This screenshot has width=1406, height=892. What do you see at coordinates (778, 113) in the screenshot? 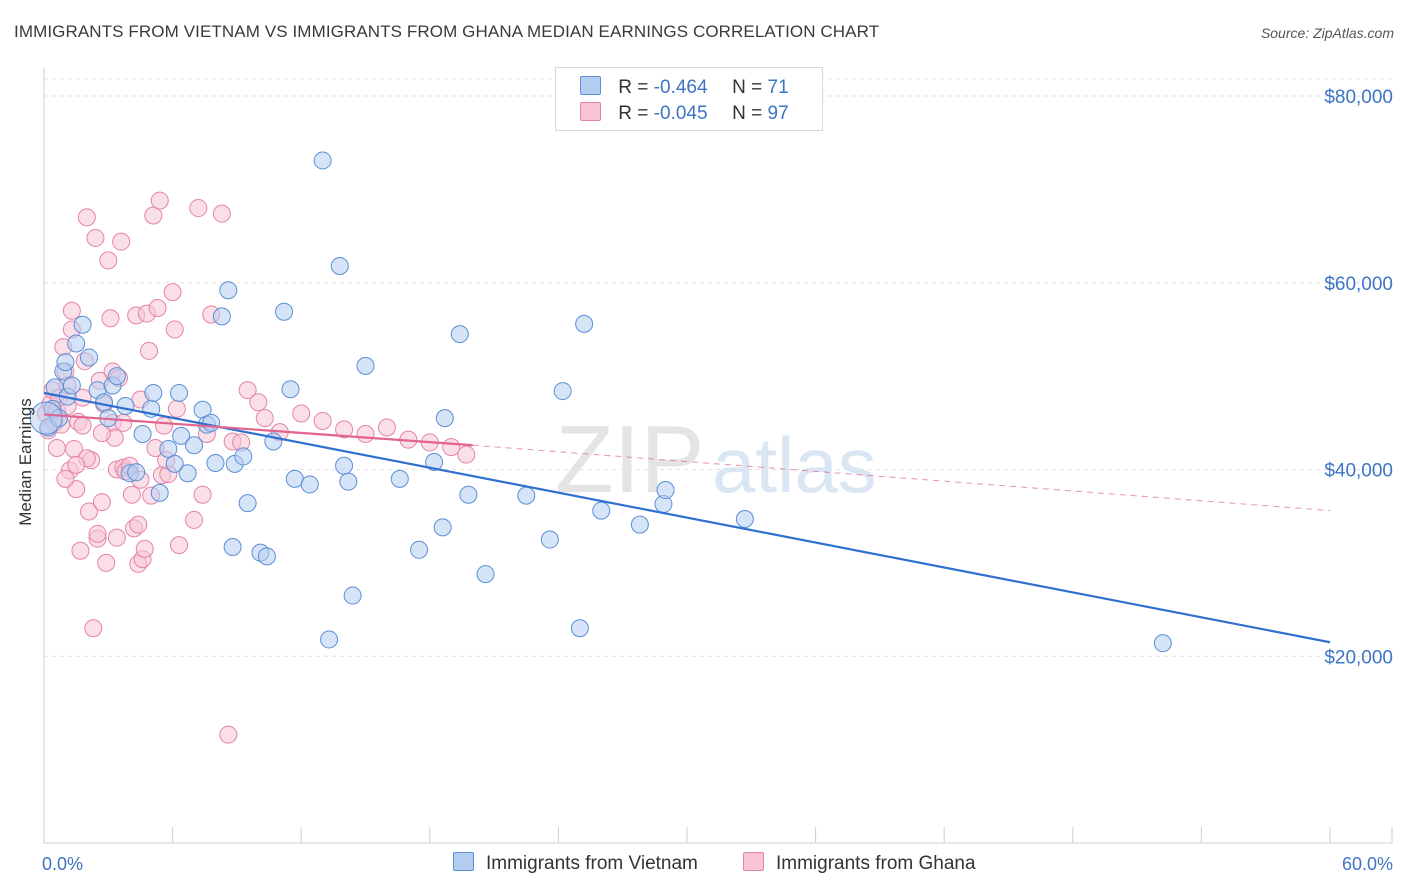
I see `legend-n-value: 97` at bounding box center [778, 113].